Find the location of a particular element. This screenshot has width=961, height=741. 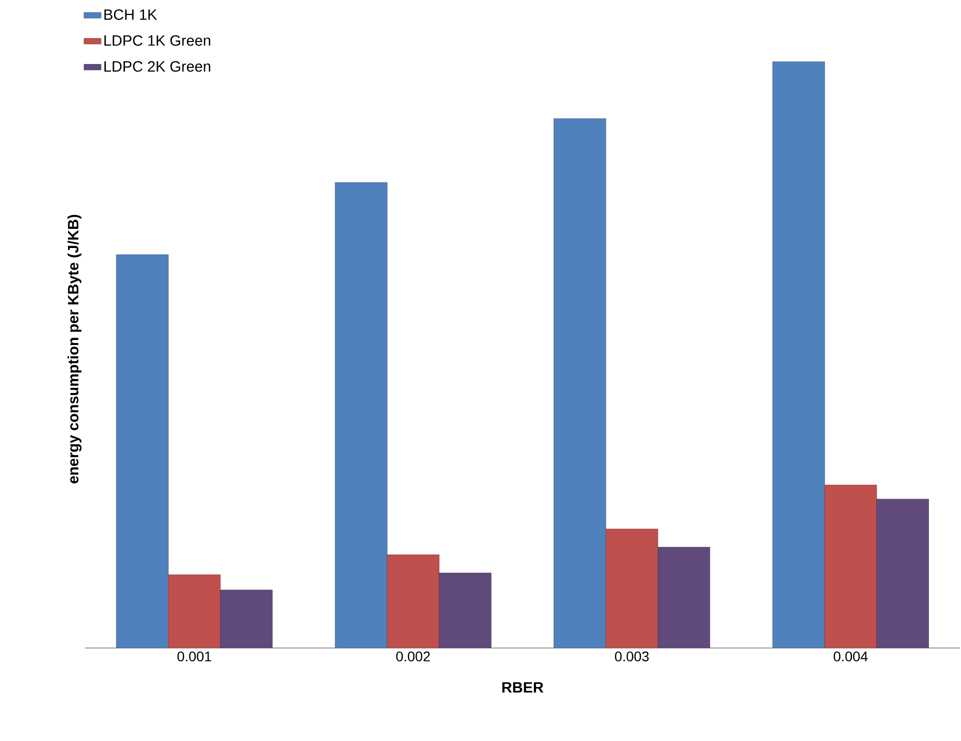

x-axis-title: RBER is located at coordinates (523, 687).